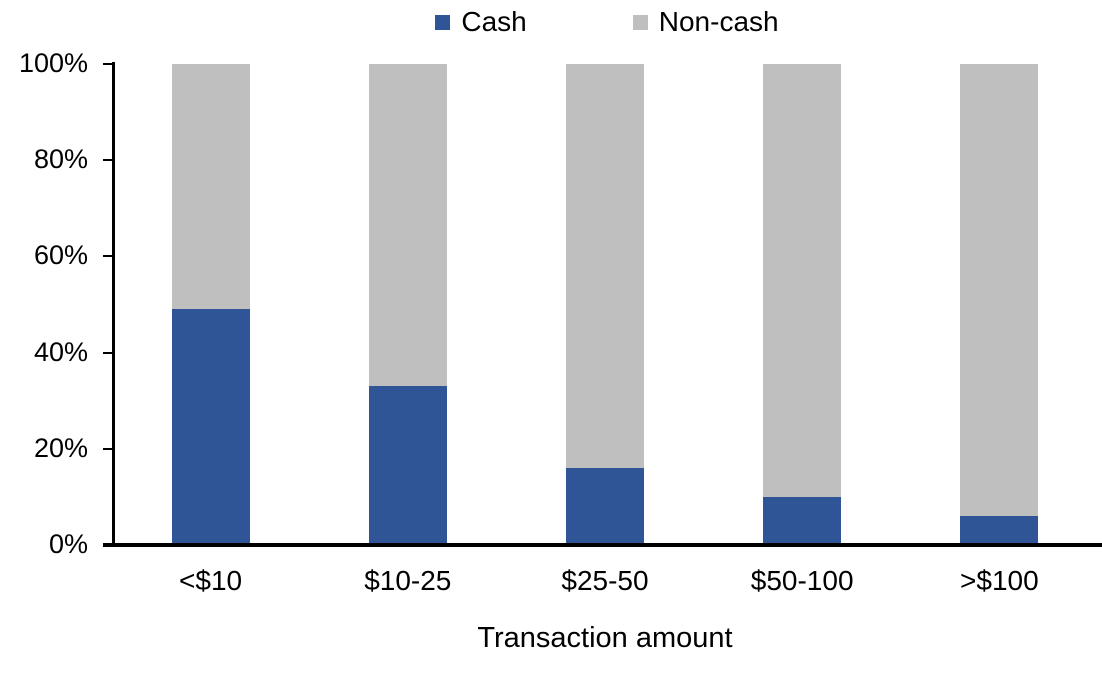  What do you see at coordinates (802, 580) in the screenshot?
I see `x-tick-label: $50-100` at bounding box center [802, 580].